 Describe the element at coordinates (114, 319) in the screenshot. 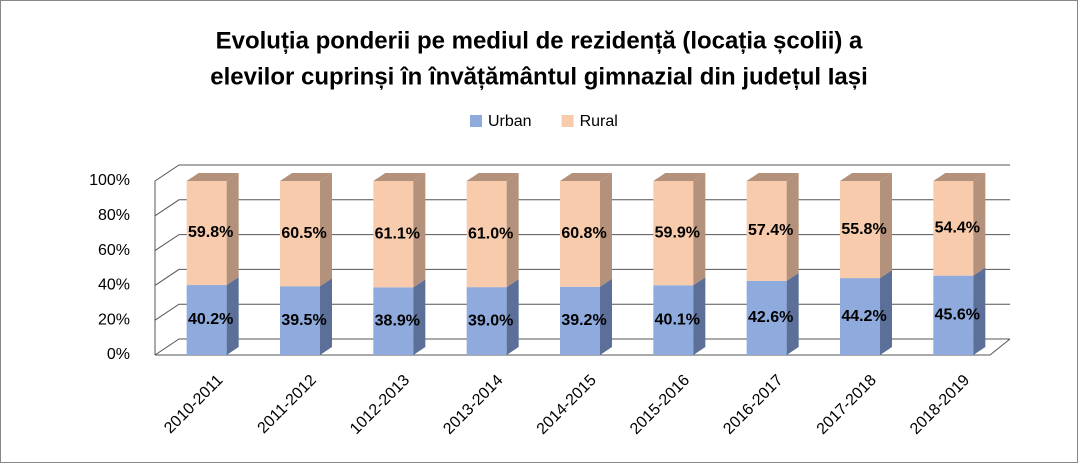

I see `y-tick-label: 20%` at that location.